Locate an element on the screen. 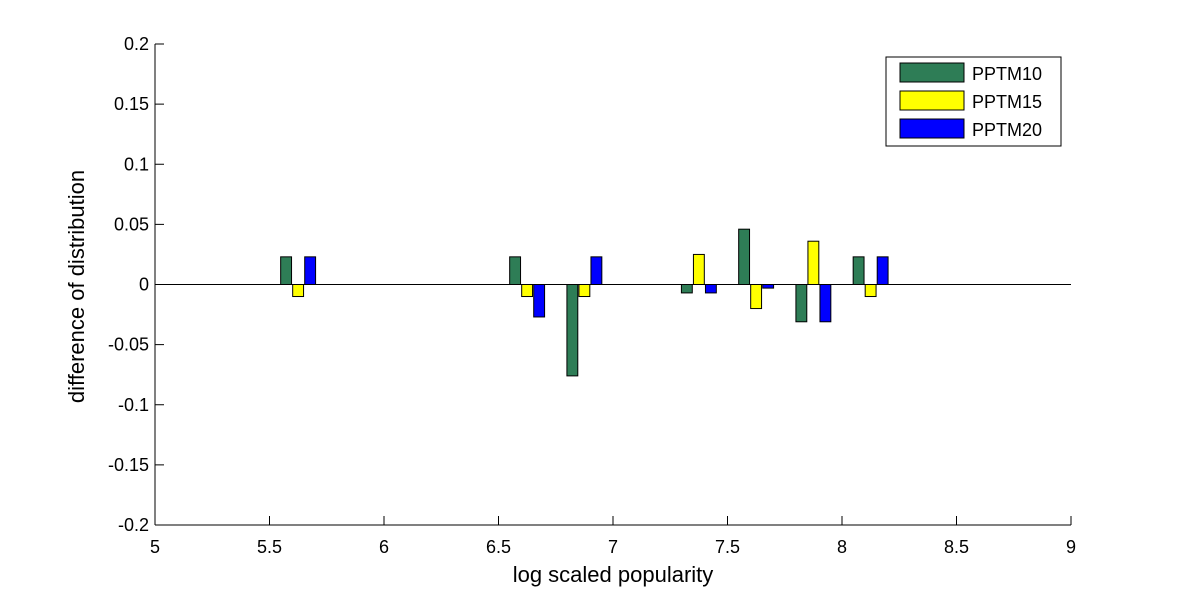 The width and height of the screenshot is (1183, 591). legend-label-pptm10: PPTM10 is located at coordinates (1007, 74).